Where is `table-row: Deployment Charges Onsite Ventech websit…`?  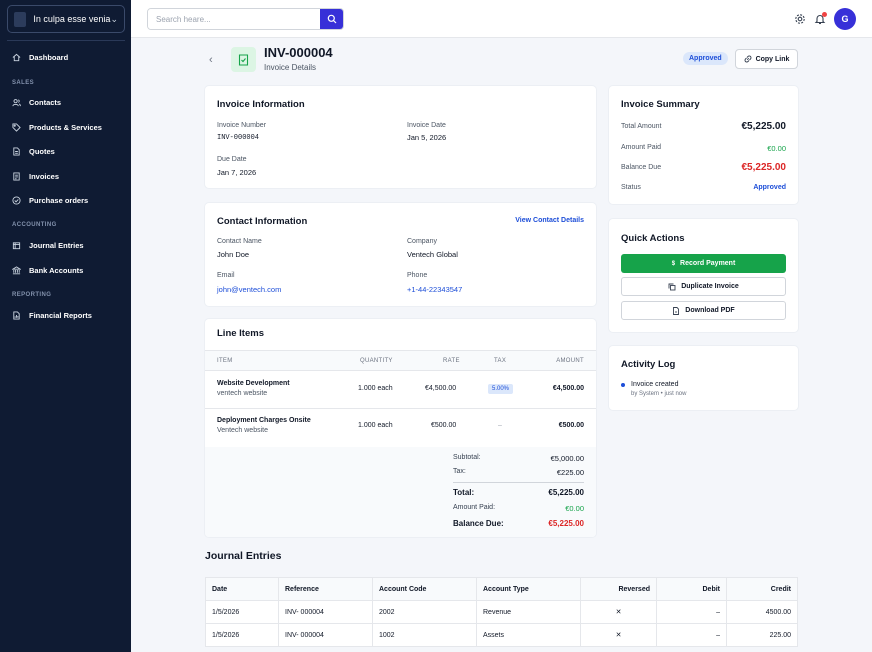 table-row: Deployment Charges Onsite Ventech websit… is located at coordinates (400, 428).